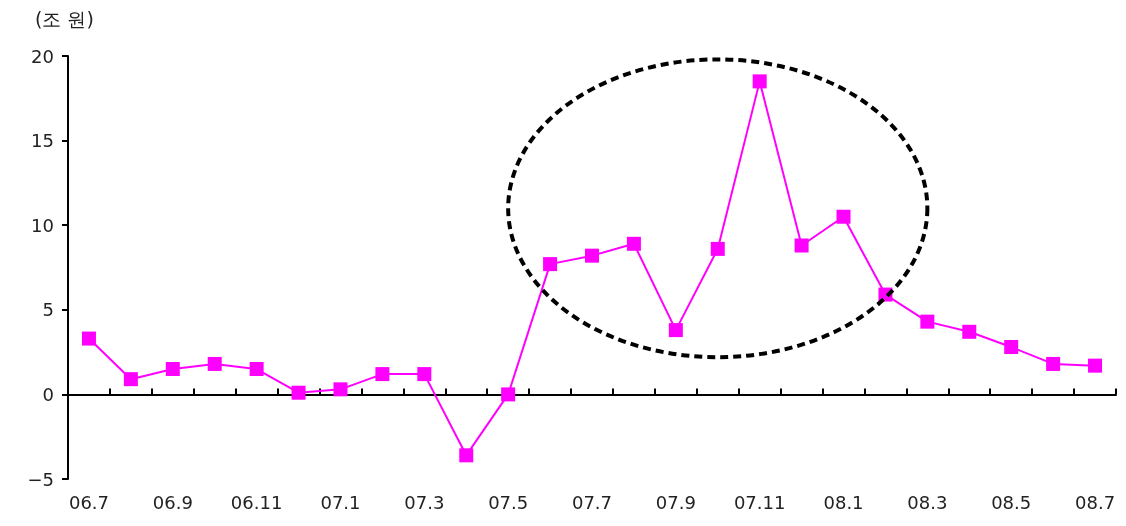 Image resolution: width=1126 pixels, height=526 pixels. What do you see at coordinates (340, 502) in the screenshot?
I see `x-tick-label: 07.1` at bounding box center [340, 502].